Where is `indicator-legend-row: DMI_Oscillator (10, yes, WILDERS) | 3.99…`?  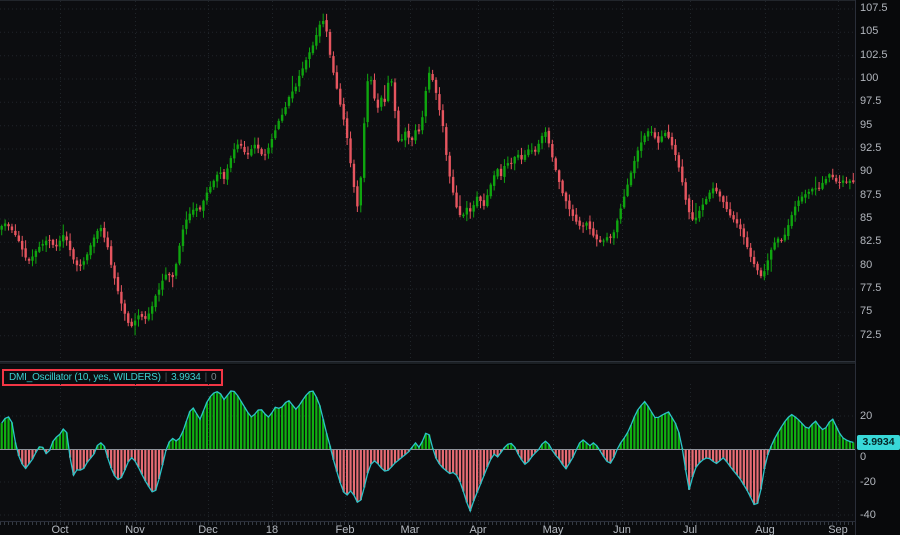 indicator-legend-row: DMI_Oscillator (10, yes, WILDERS) | 3.99… is located at coordinates (113, 376).